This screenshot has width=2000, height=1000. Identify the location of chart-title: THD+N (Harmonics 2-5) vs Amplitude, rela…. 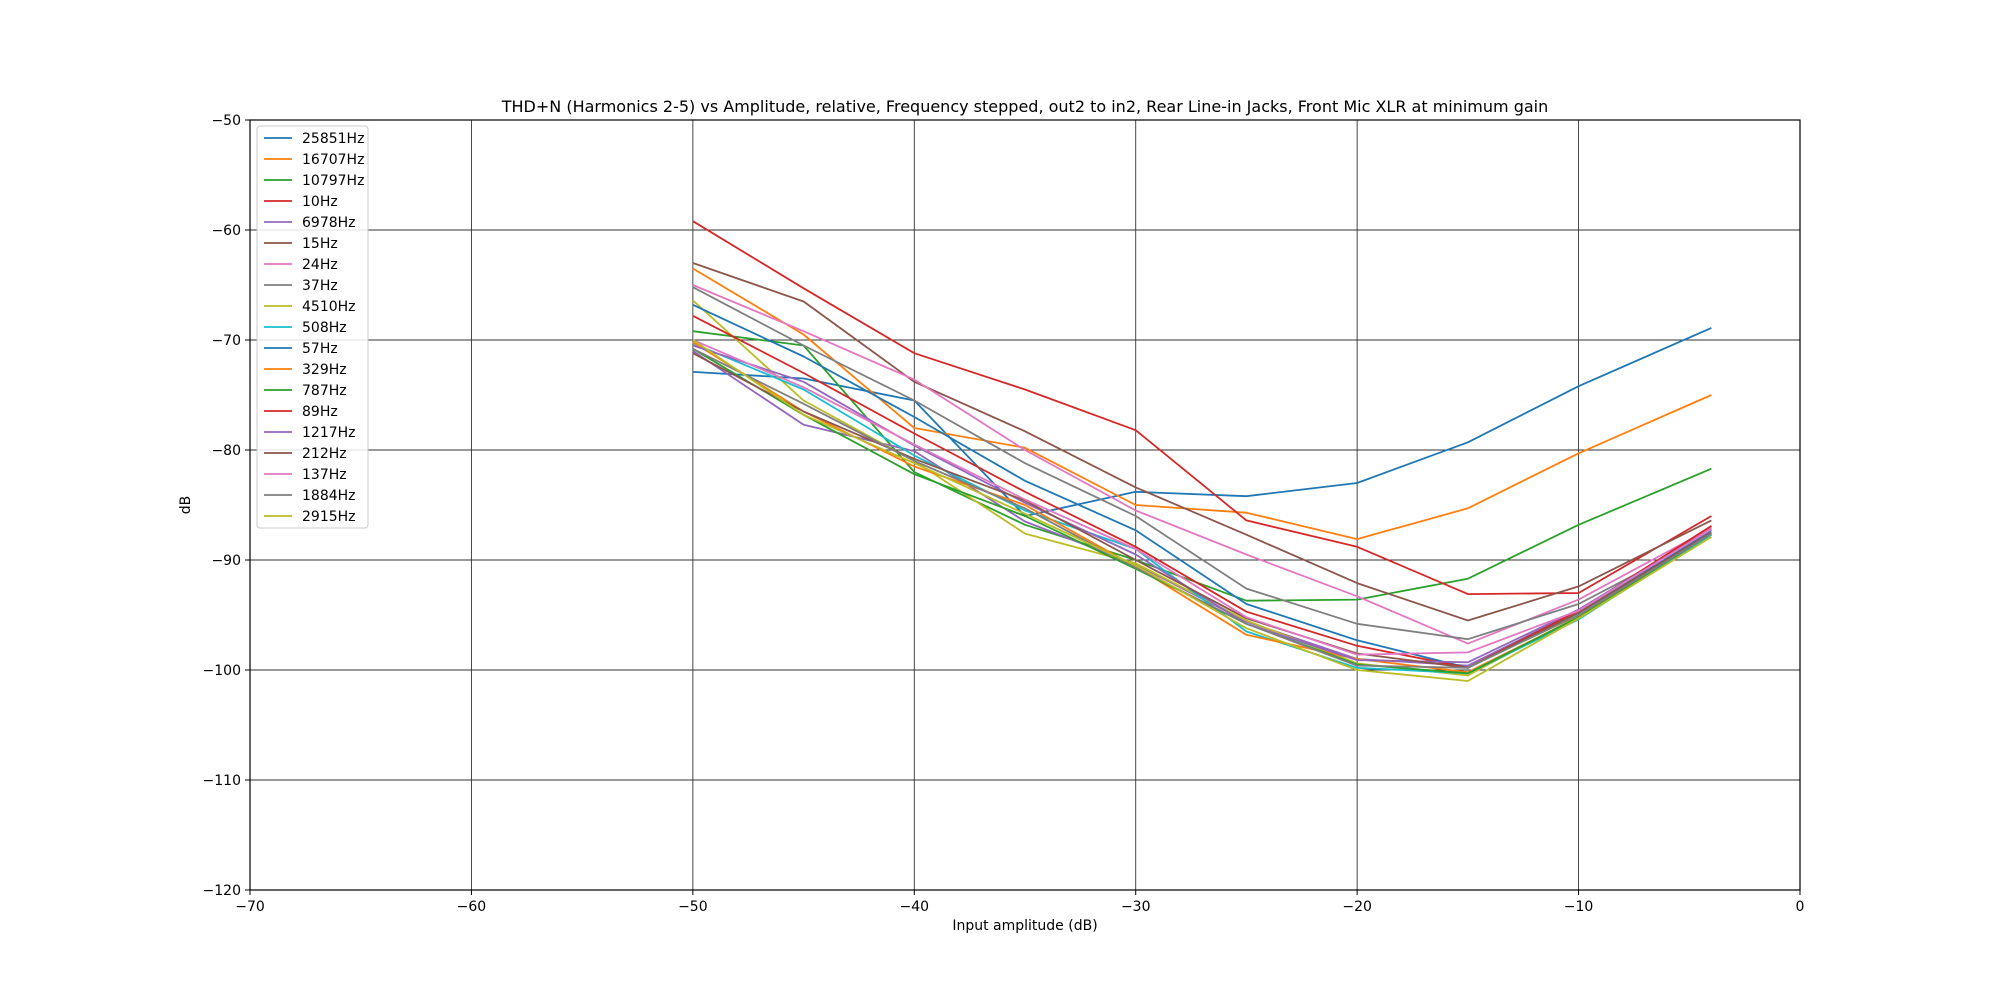
(1025, 106).